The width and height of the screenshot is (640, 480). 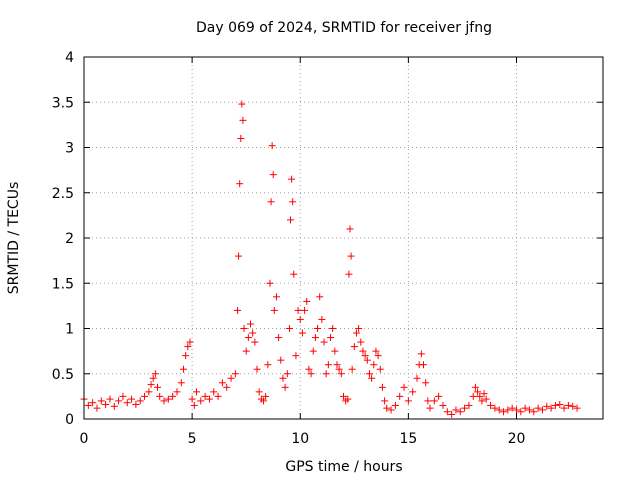 What do you see at coordinates (69, 420) in the screenshot?
I see `y-tick-label: 0` at bounding box center [69, 420].